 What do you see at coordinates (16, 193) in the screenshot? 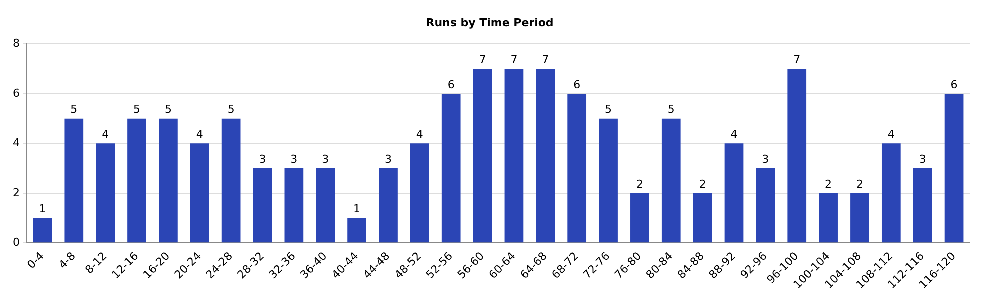
I see `y-tick-label: 2` at bounding box center [16, 193].